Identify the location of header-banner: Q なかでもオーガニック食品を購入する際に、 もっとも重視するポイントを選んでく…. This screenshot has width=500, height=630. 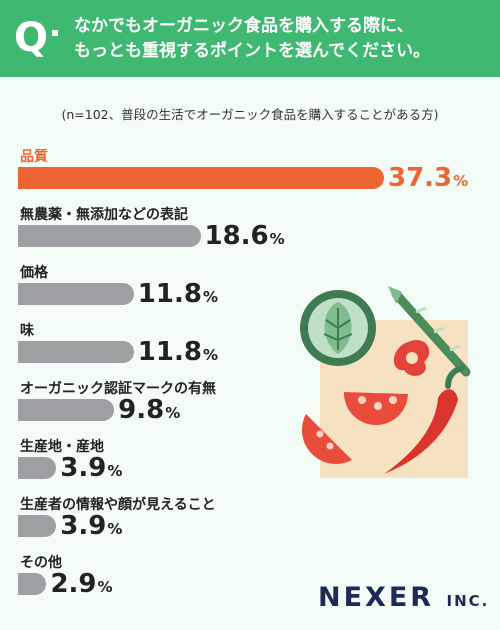
(250, 38).